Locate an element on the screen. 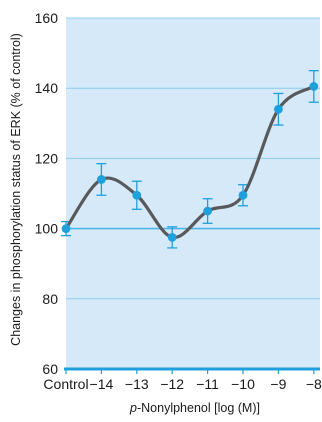  x-tick-label: −14 is located at coordinates (102, 384).